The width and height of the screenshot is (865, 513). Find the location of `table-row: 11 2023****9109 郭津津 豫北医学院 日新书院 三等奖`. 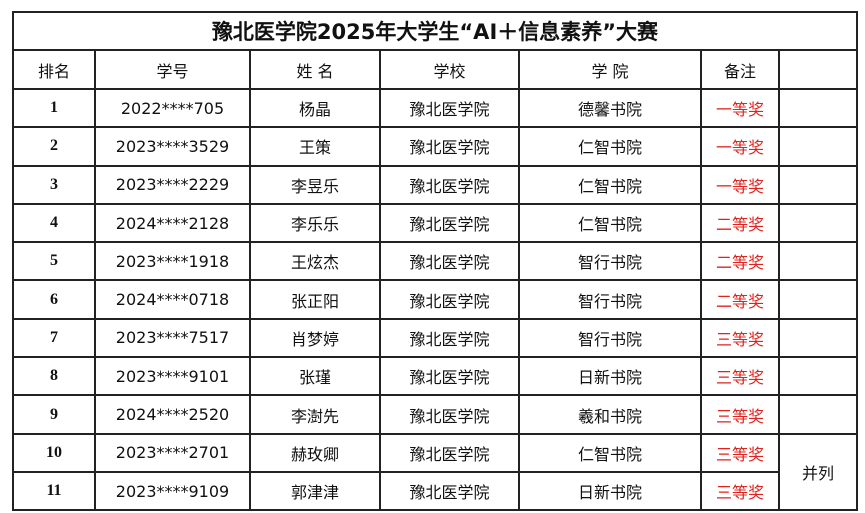

table-row: 11 2023****9109 郭津津 豫北医学院 日新书院 三等奖 is located at coordinates (434, 491).